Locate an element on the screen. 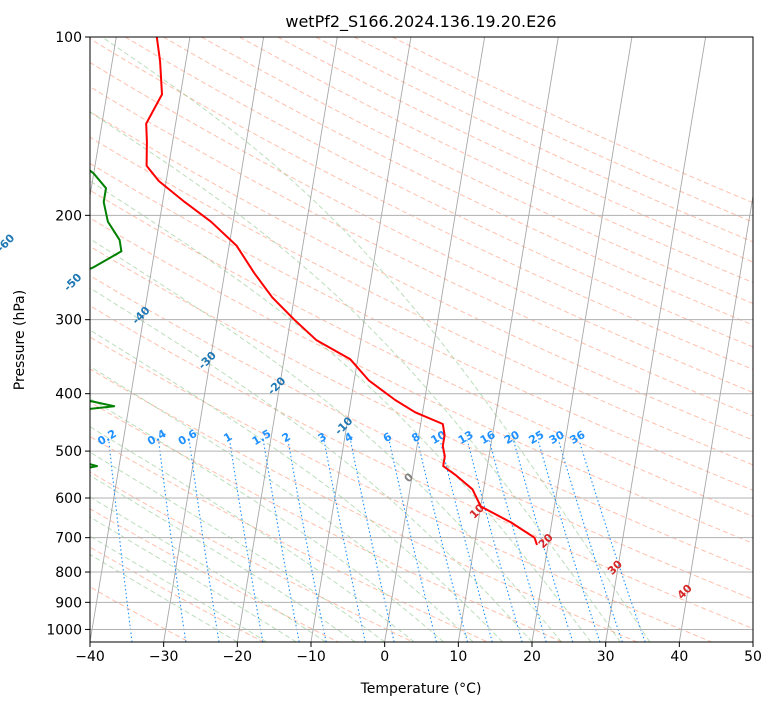 This screenshot has height=708, width=775. x-tick-label: −10 is located at coordinates (311, 657).